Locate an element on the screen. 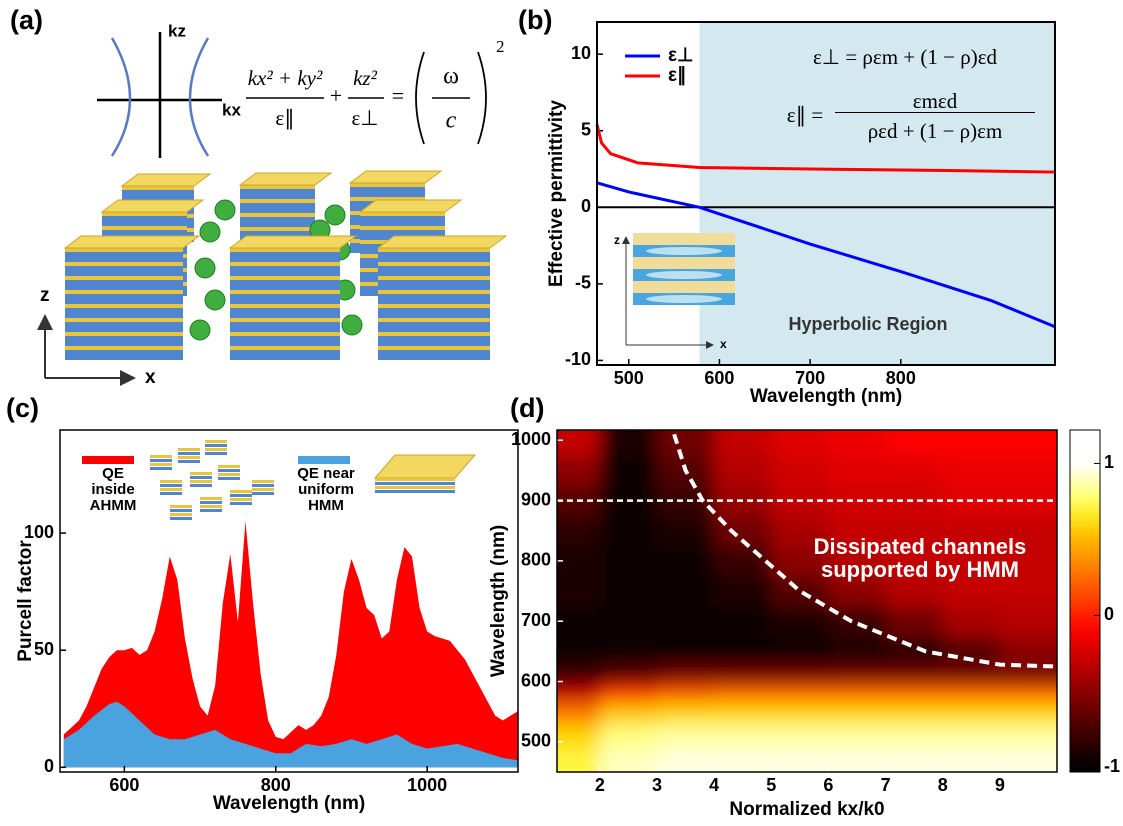 This screenshot has width=1123, height=826. y-tick-label: 0 is located at coordinates (586, 206).